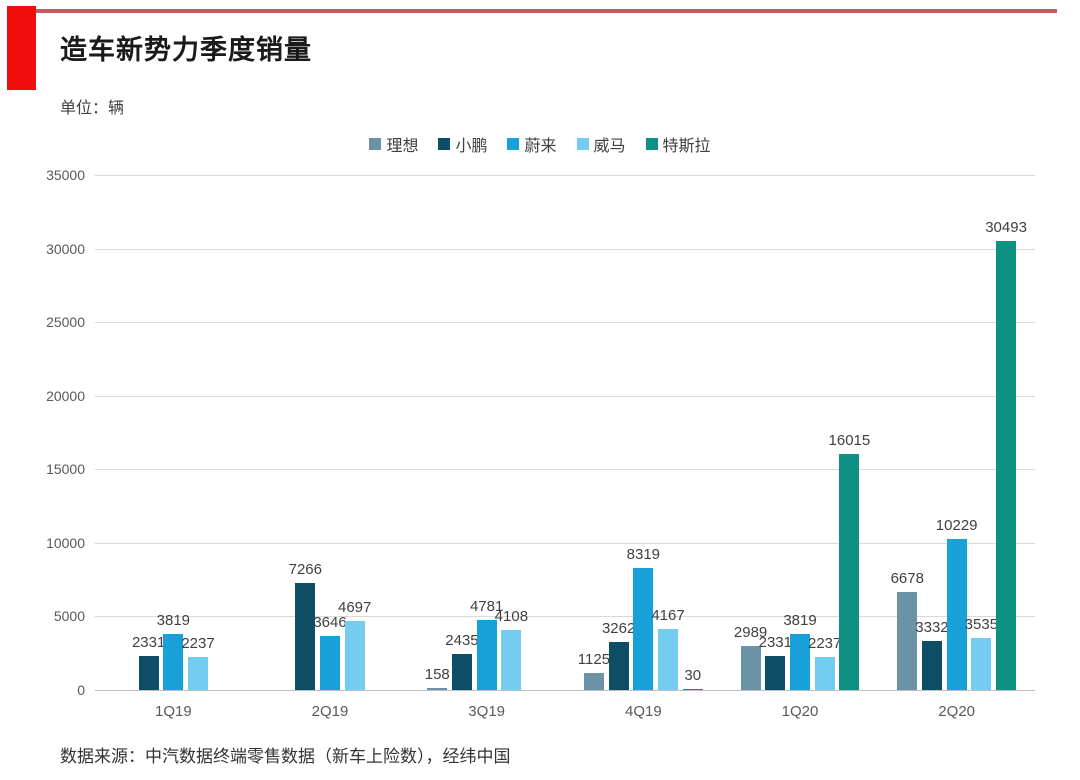  What do you see at coordinates (1006, 228) in the screenshot?
I see `bar-value-特斯拉-2Q20: 30493` at bounding box center [1006, 228].